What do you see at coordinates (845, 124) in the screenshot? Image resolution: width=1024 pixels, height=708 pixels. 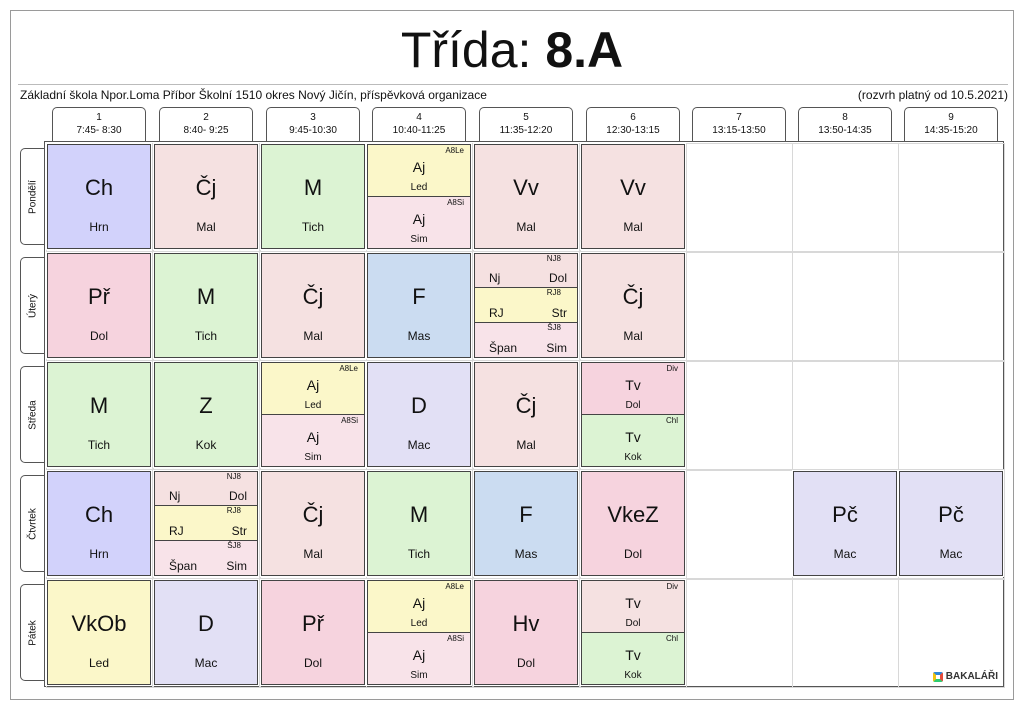 I see `period-header-8: 8 13:50-14:35` at bounding box center [845, 124].